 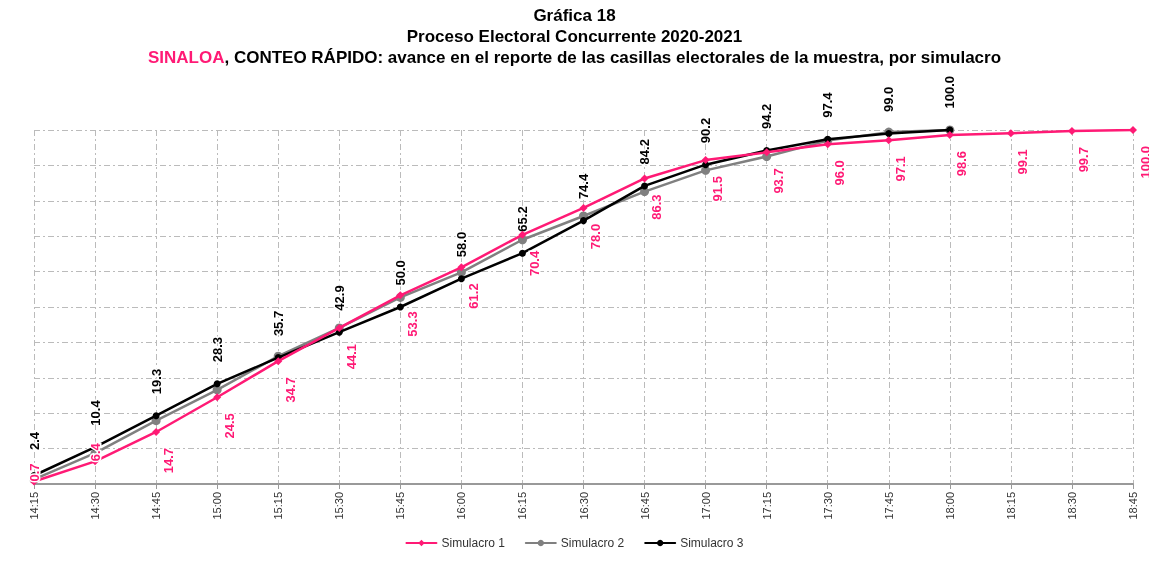 I want to click on data-label: 93.7, so click(x=779, y=181).